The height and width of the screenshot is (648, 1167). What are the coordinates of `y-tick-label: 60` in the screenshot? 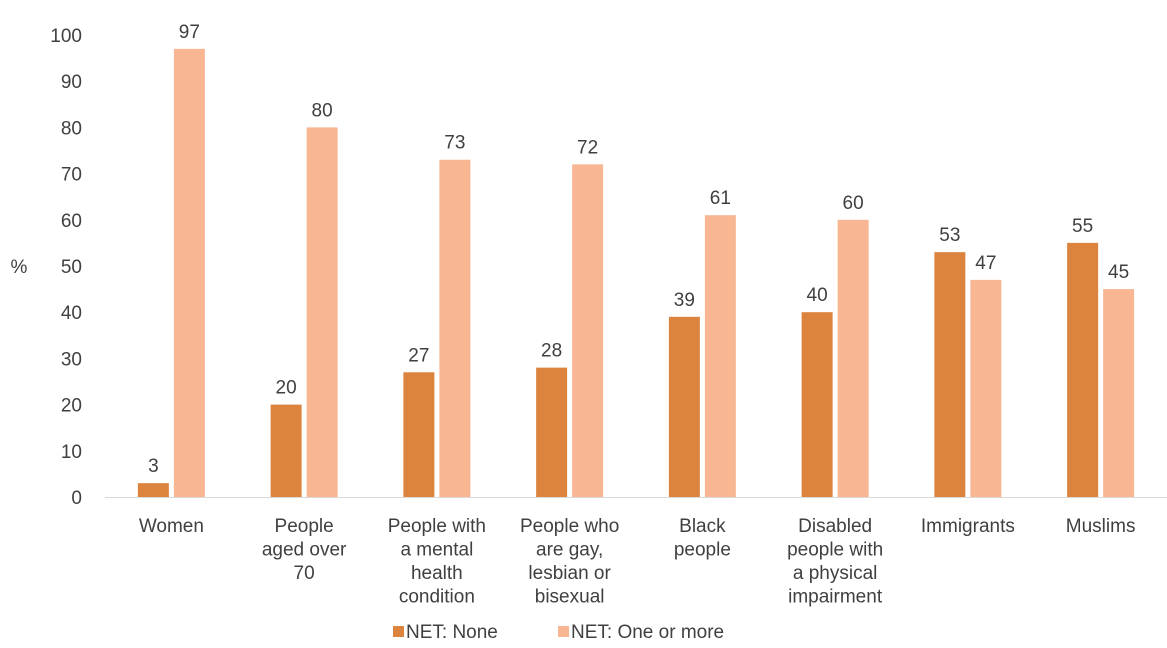 It's located at (71, 221).